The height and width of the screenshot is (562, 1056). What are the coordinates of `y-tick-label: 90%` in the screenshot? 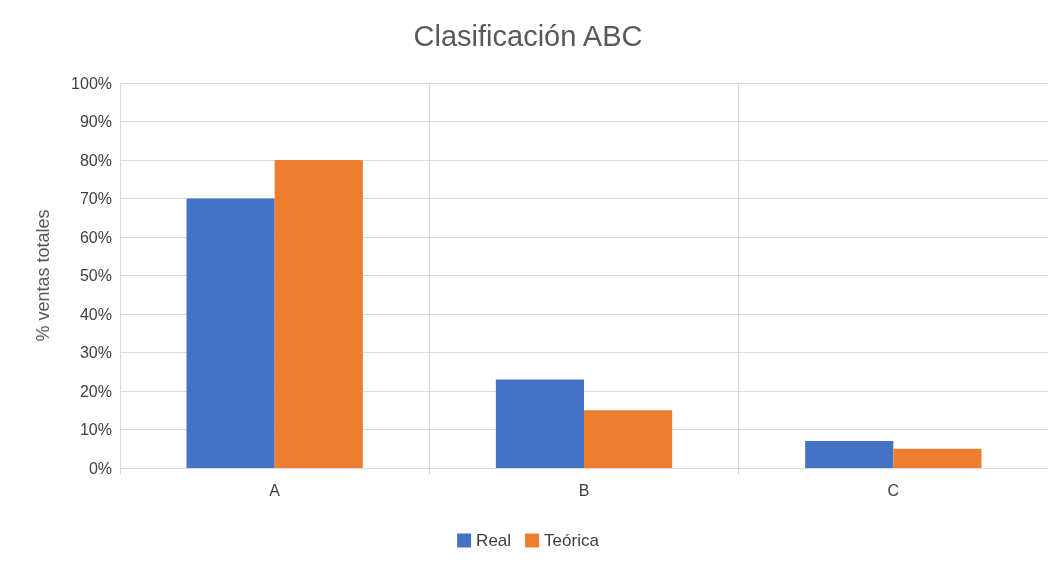 It's located at (95, 121).